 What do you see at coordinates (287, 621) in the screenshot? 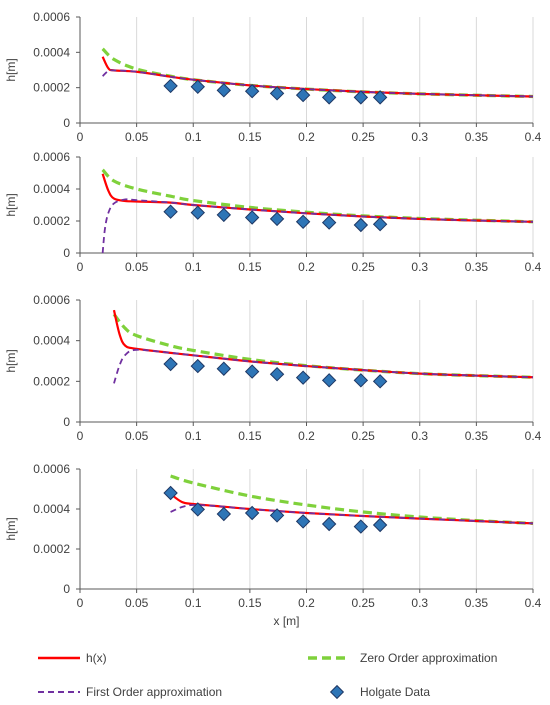
I see `x-axis-title: x [m]` at bounding box center [287, 621].